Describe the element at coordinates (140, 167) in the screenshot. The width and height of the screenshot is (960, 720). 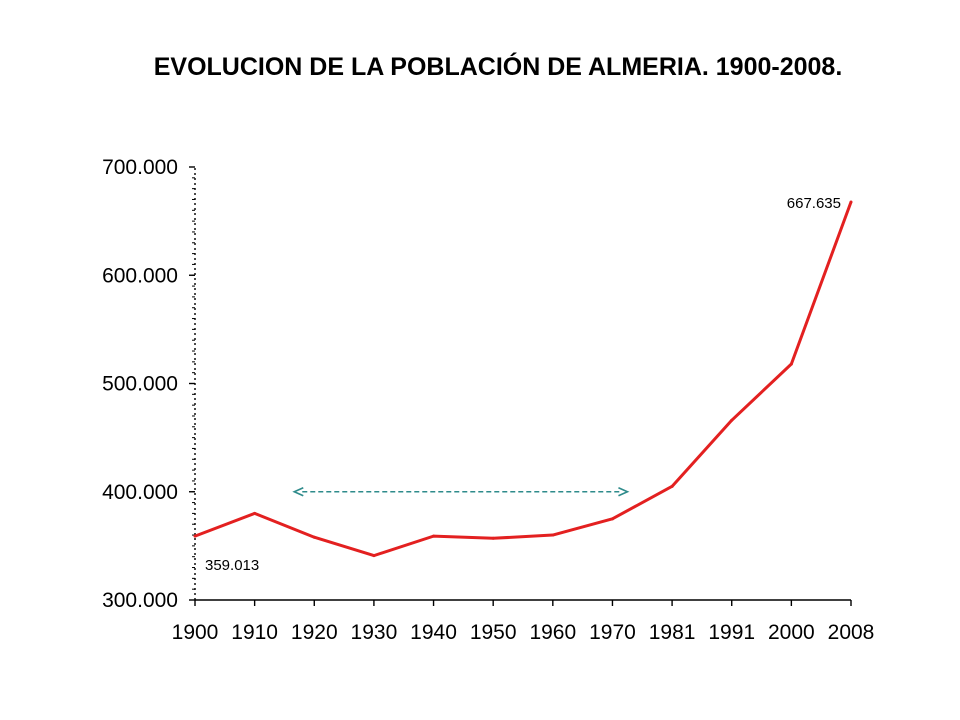
I see `y-tick-label: 700.000` at that location.